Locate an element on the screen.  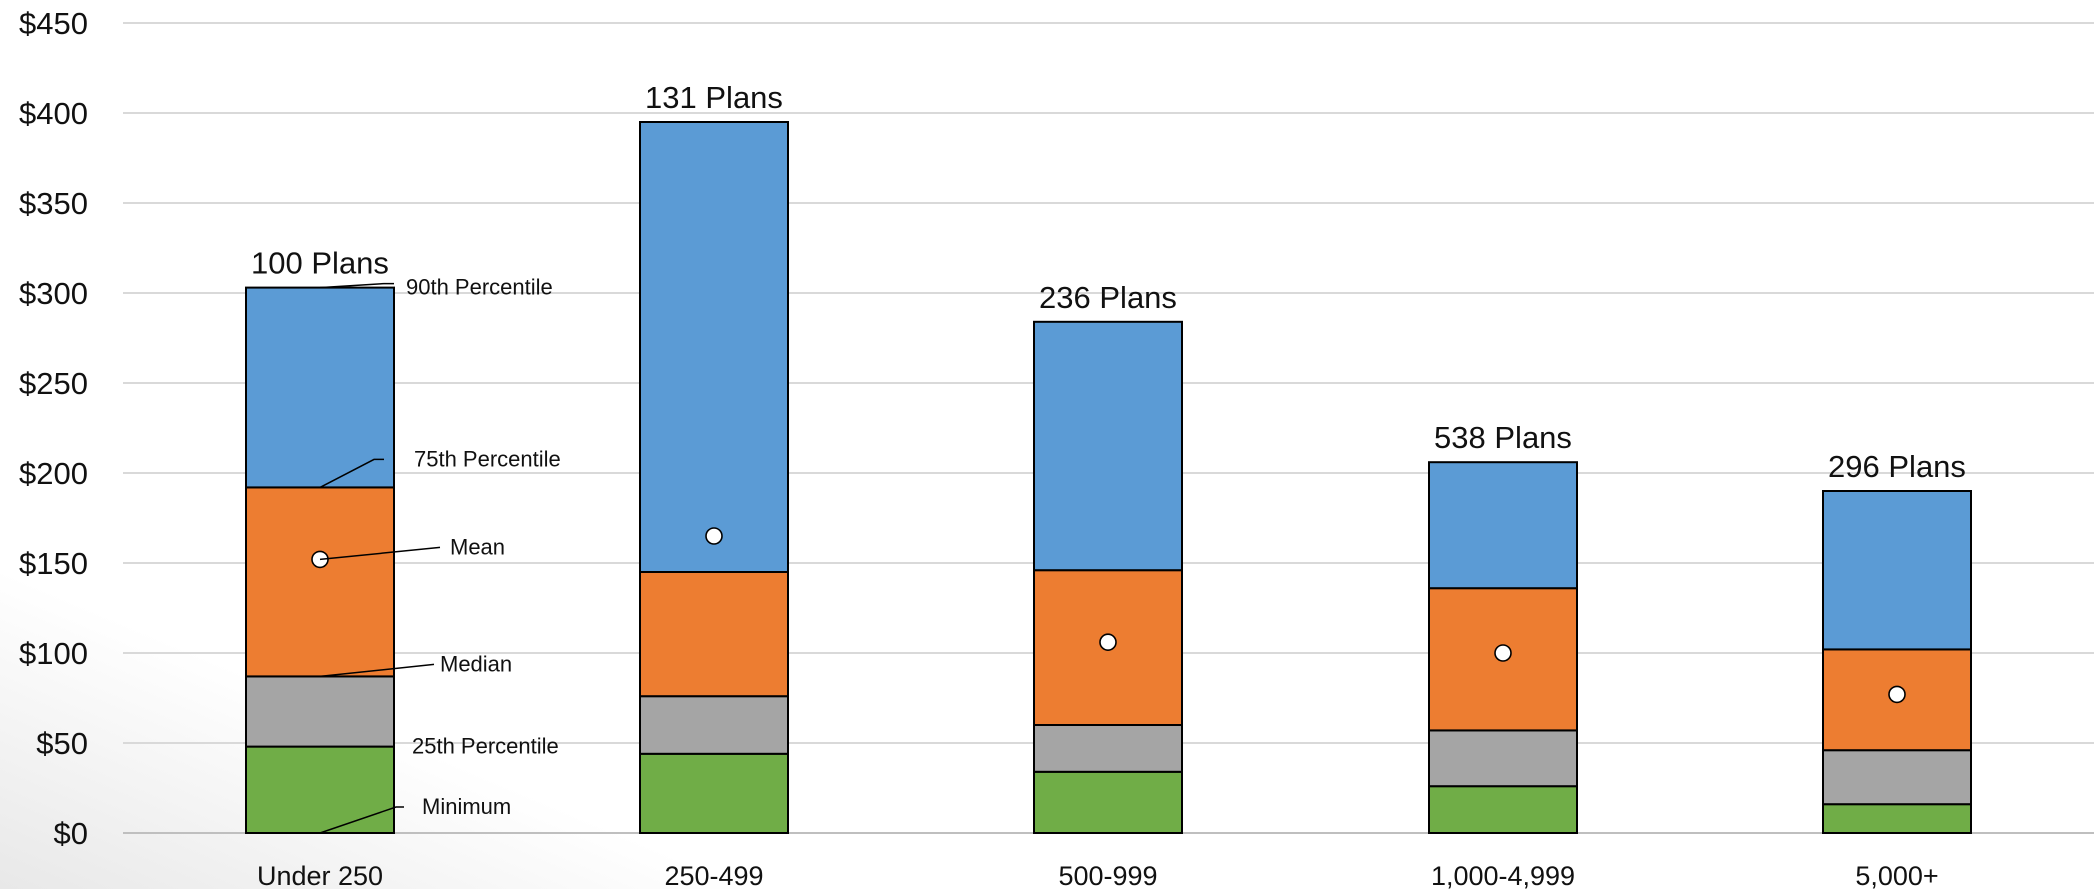
x-category-label: 250-499 is located at coordinates (713, 875).